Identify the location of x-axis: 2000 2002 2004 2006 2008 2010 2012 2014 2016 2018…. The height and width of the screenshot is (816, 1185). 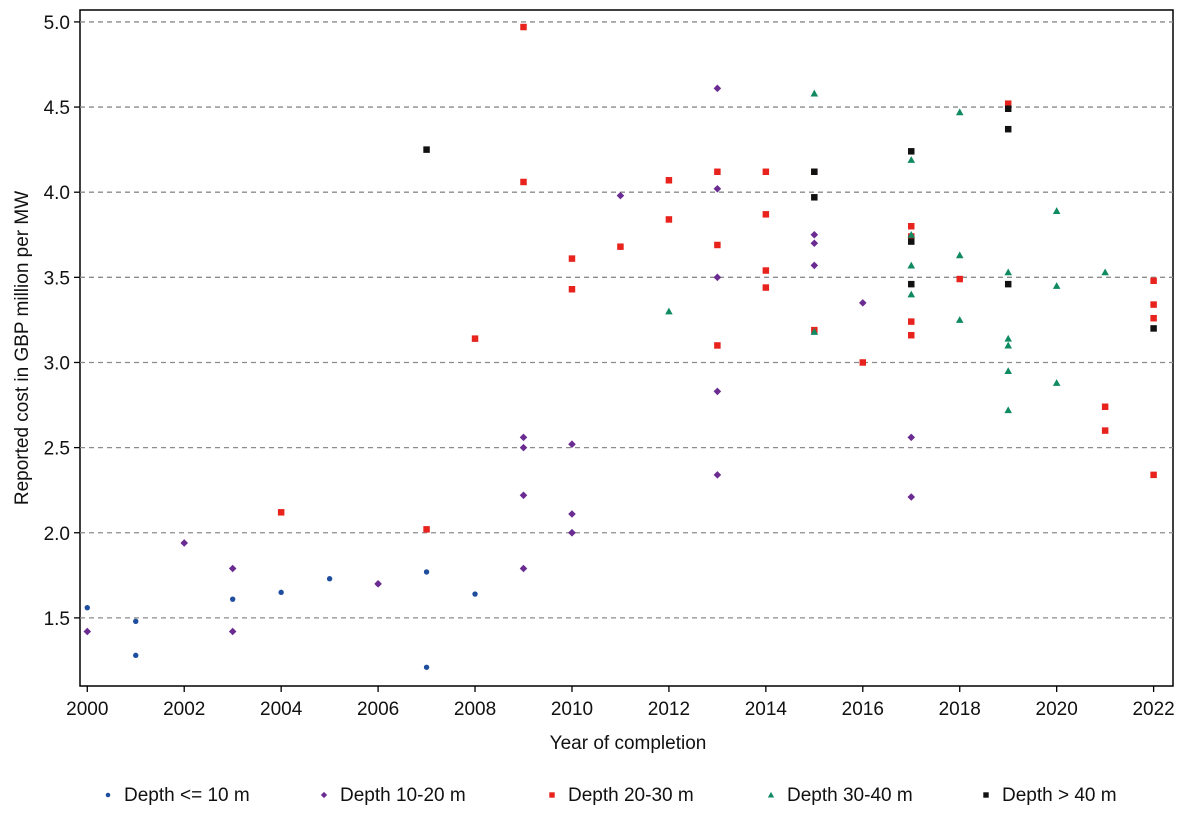
(620, 703).